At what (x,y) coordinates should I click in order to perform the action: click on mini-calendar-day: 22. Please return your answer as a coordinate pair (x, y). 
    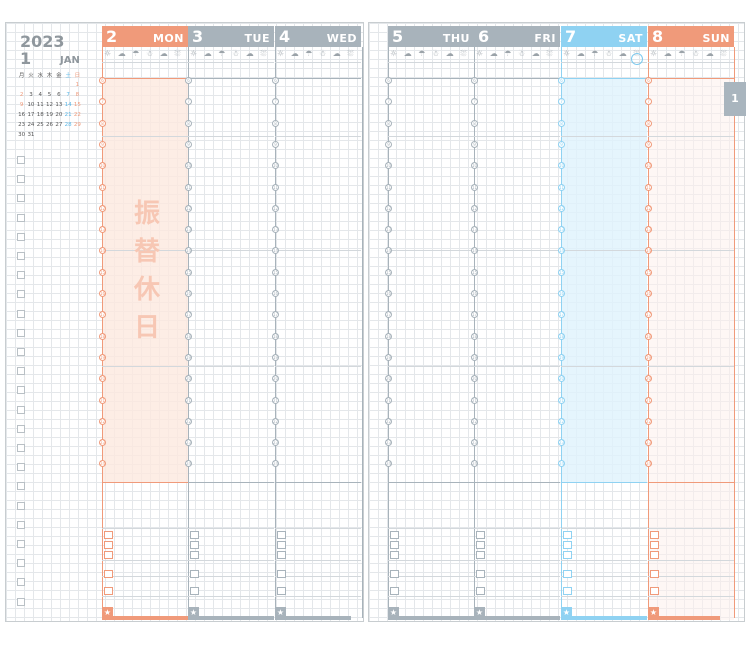
    Looking at the image, I should click on (77, 115).